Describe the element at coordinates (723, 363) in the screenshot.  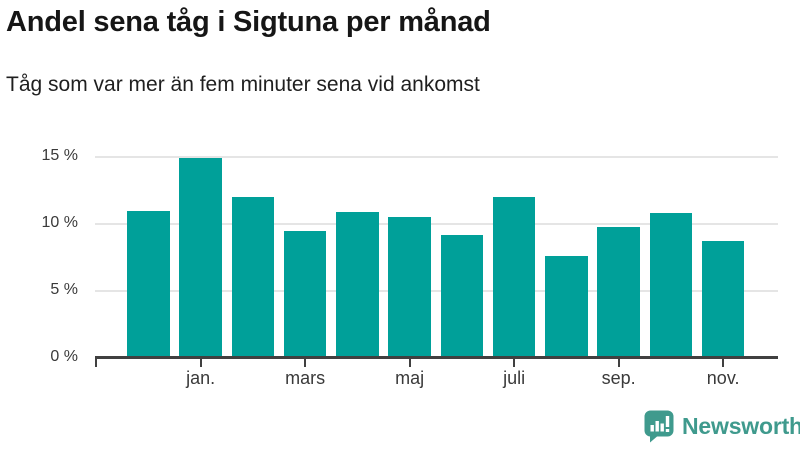
I see `x-tick-nov` at that location.